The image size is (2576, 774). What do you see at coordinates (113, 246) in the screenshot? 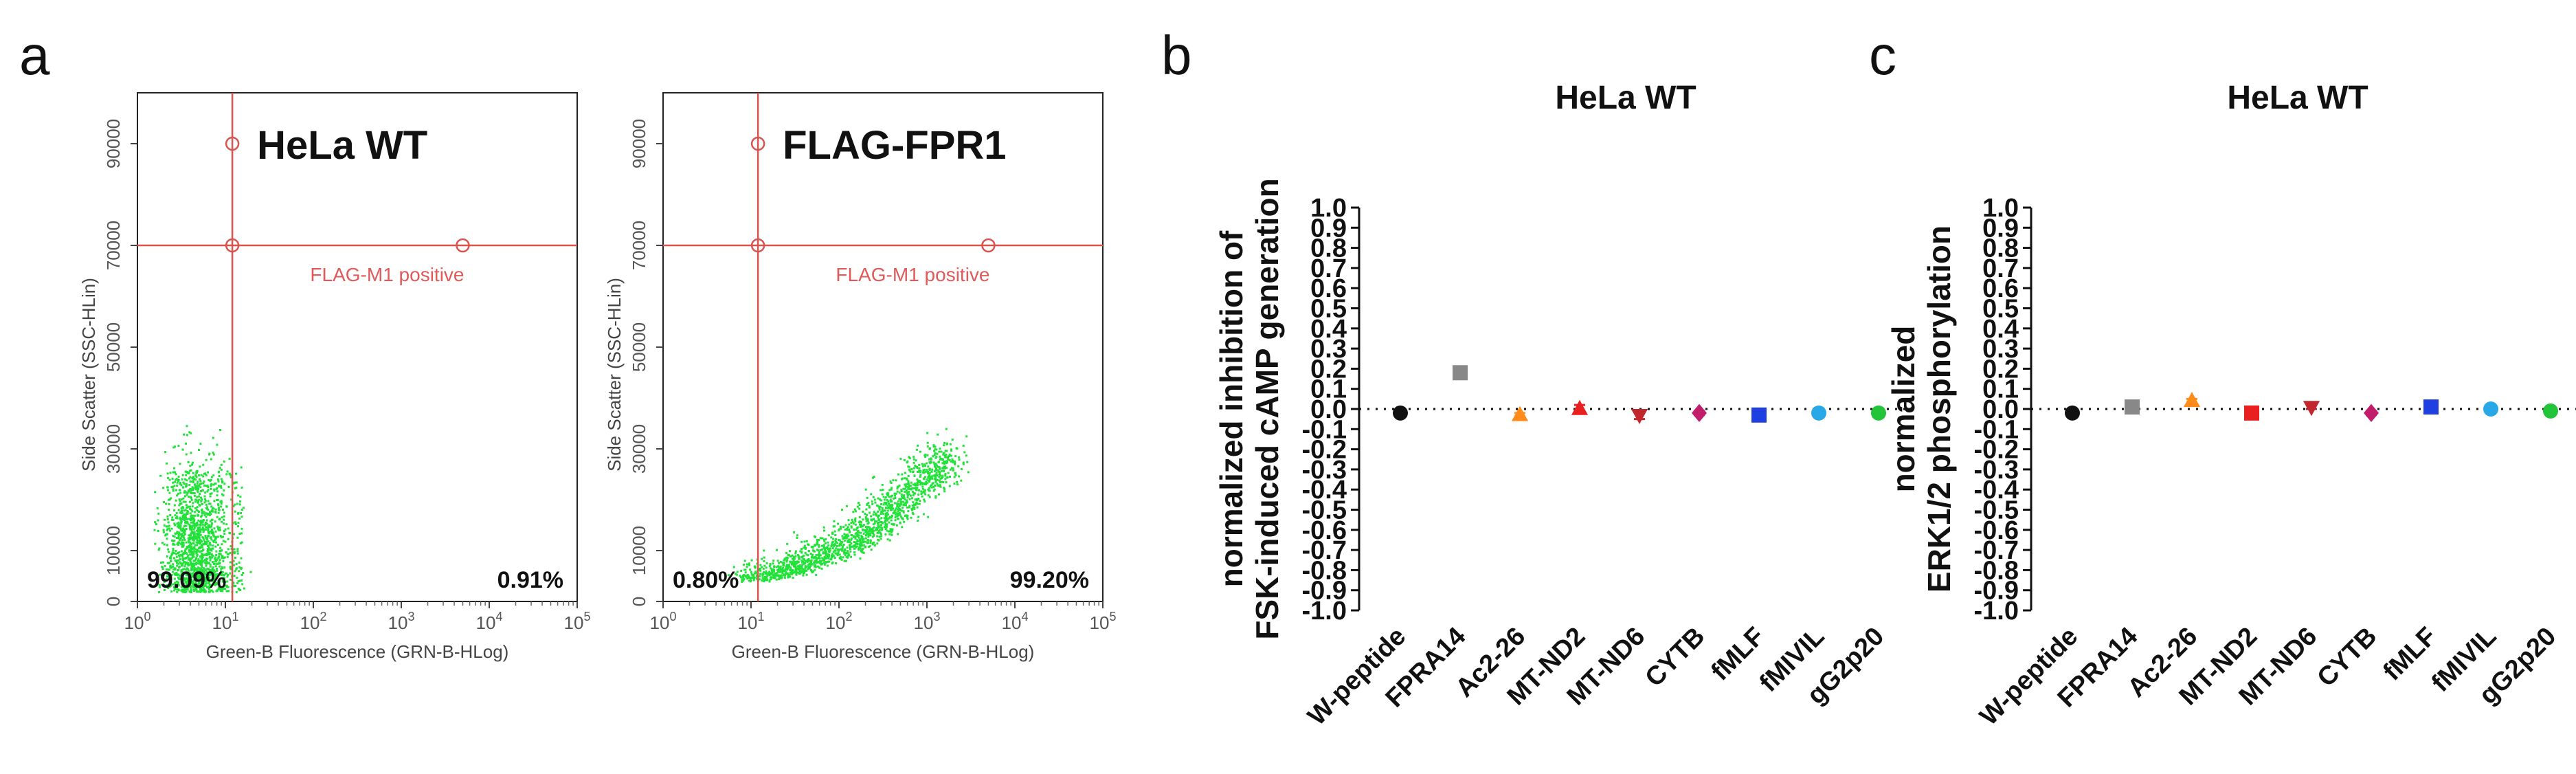
I see `y-tick-label: 70000` at bounding box center [113, 246].